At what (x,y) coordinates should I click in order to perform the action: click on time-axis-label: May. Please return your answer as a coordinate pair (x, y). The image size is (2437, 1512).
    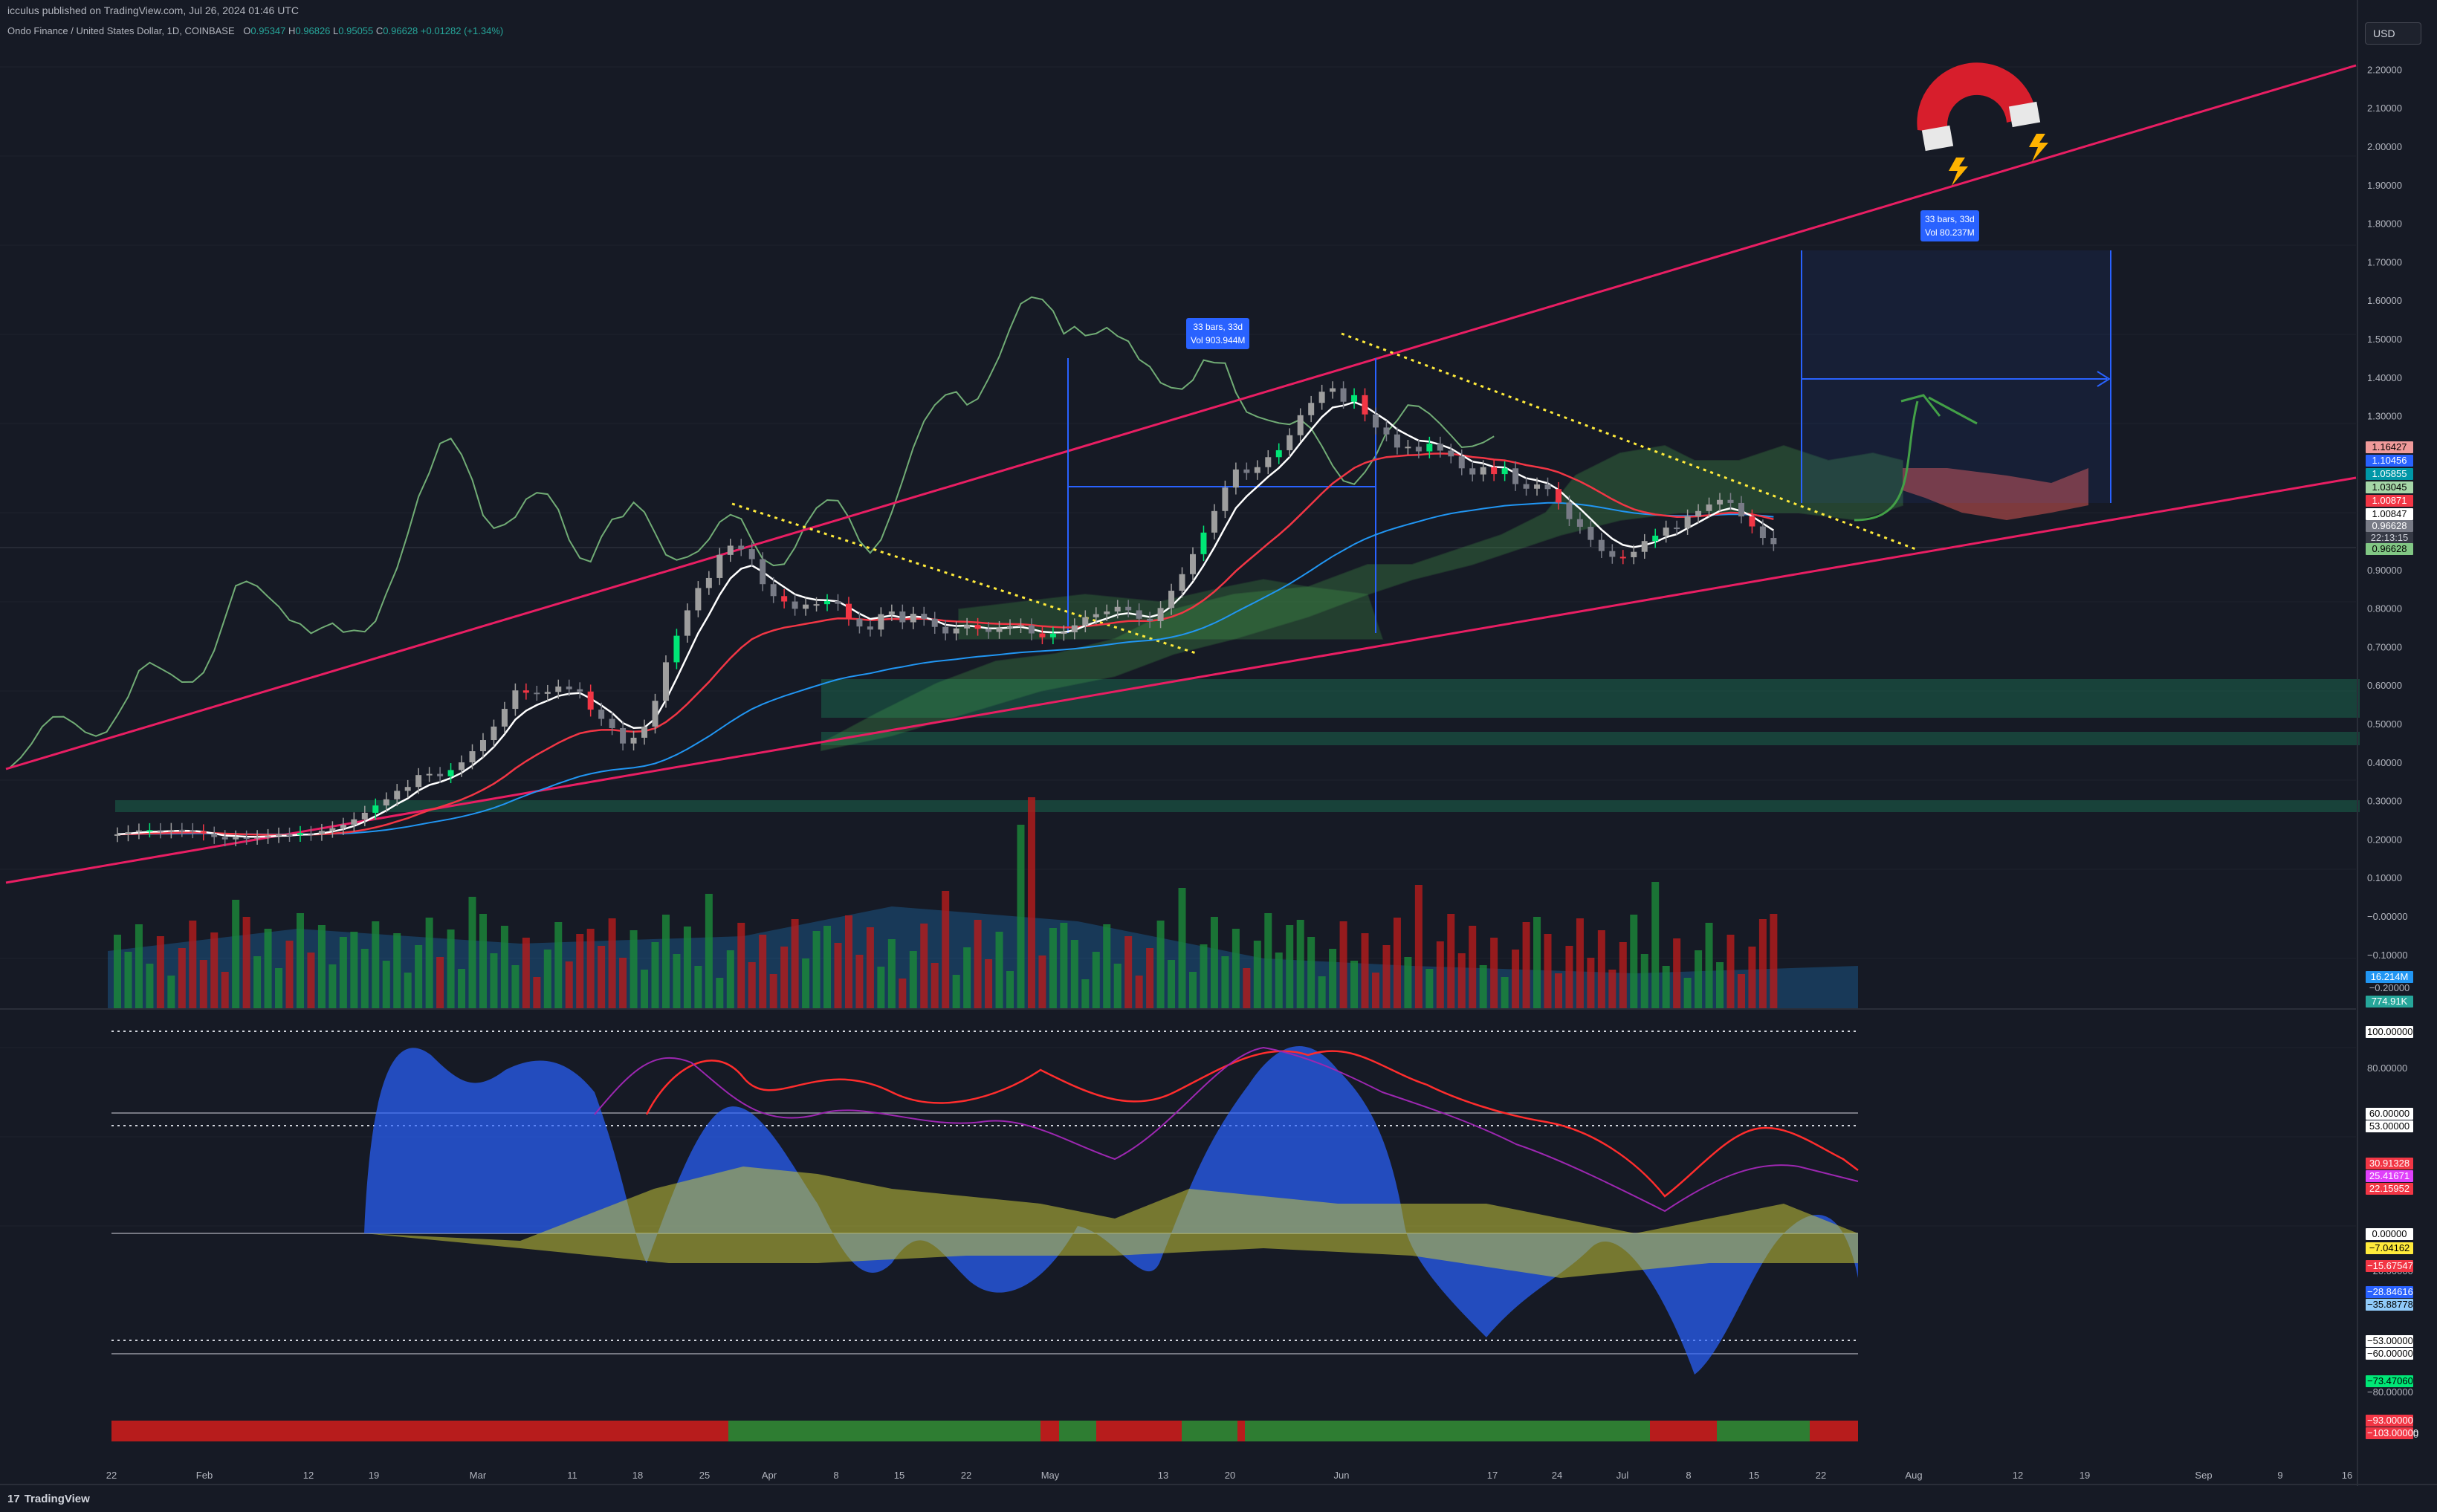
    Looking at the image, I should click on (1050, 1475).